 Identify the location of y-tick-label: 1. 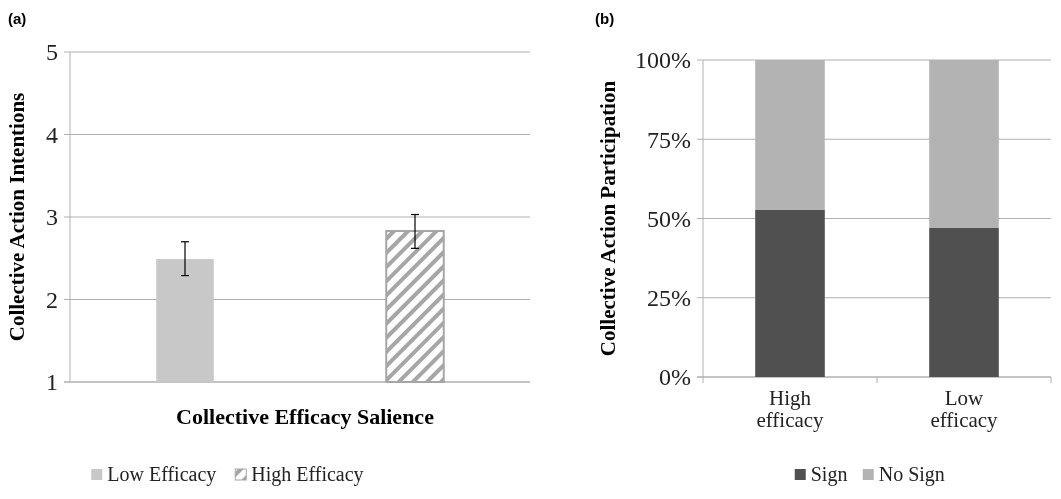
(52, 382).